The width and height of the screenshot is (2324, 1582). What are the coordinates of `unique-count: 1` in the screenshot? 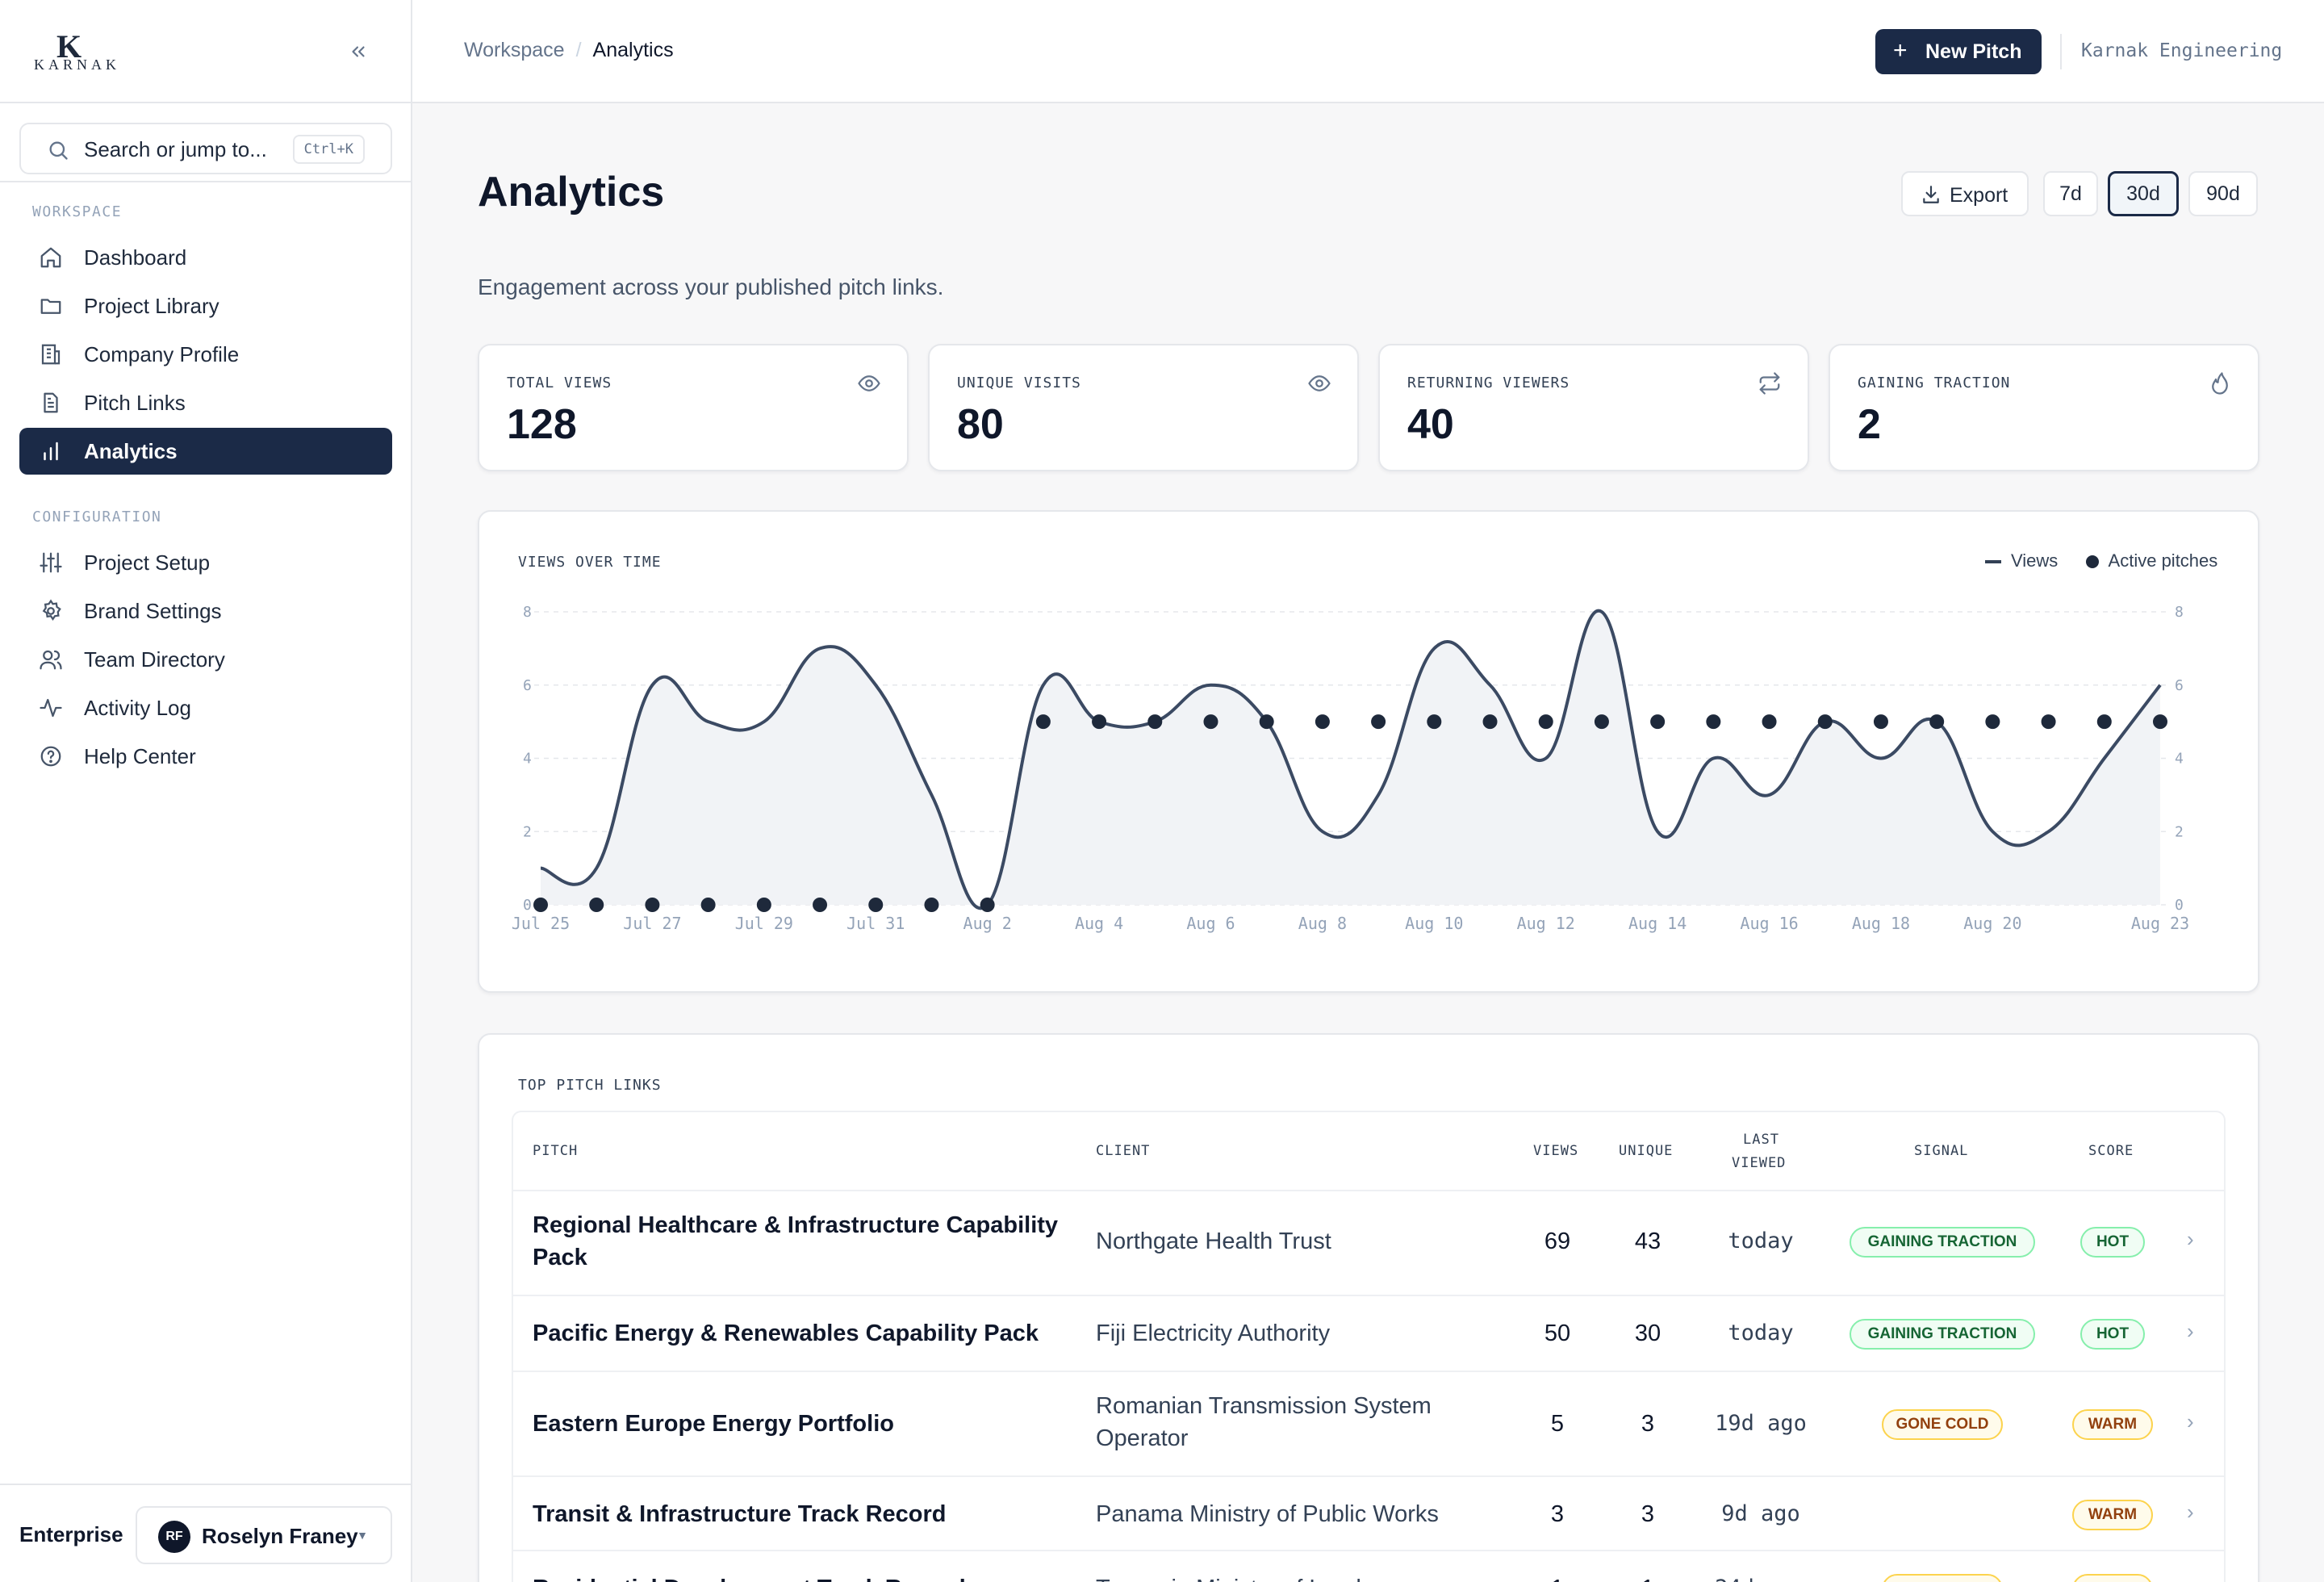 It's located at (1647, 1579).